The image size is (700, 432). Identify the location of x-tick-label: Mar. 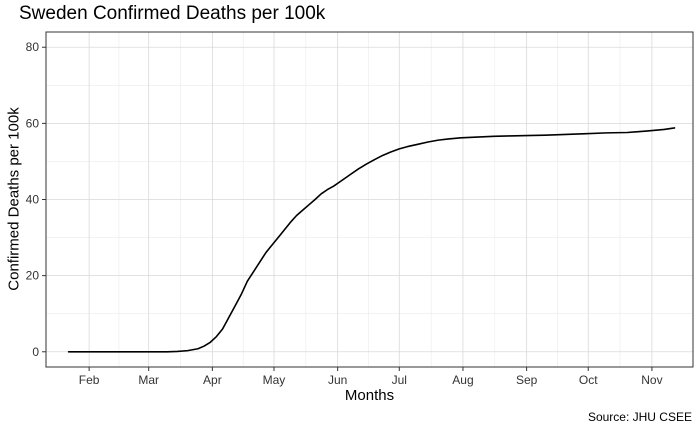
(148, 380).